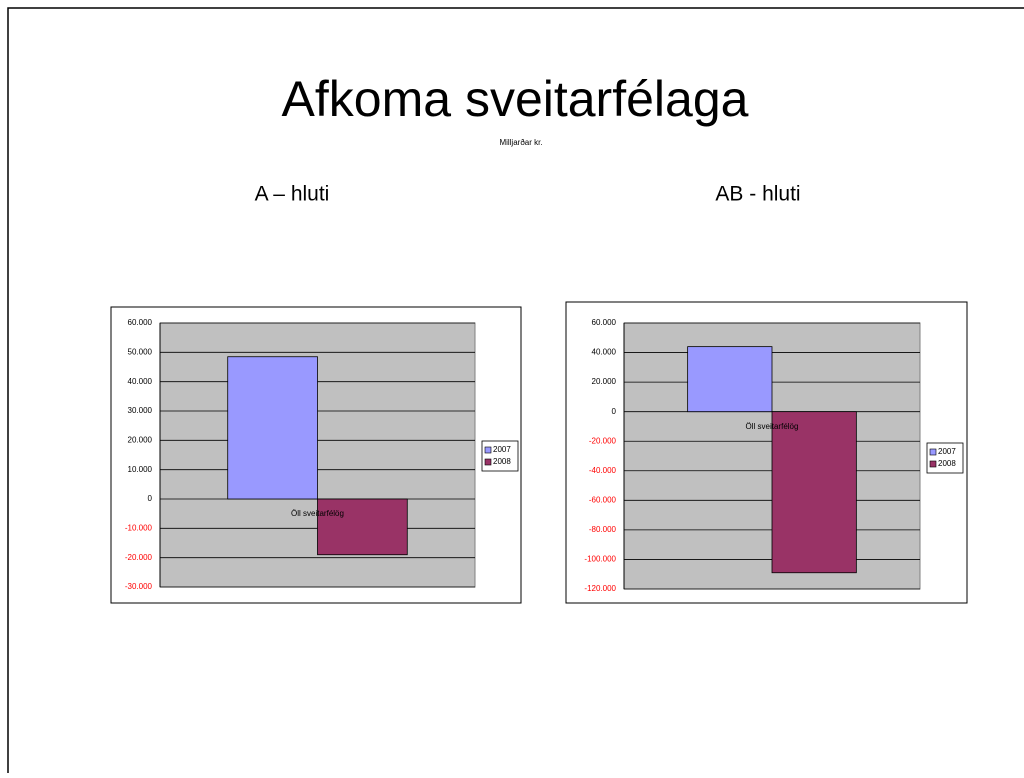 The height and width of the screenshot is (778, 1024). Describe the element at coordinates (292, 194) in the screenshot. I see `chart-title: A – hluti` at that location.